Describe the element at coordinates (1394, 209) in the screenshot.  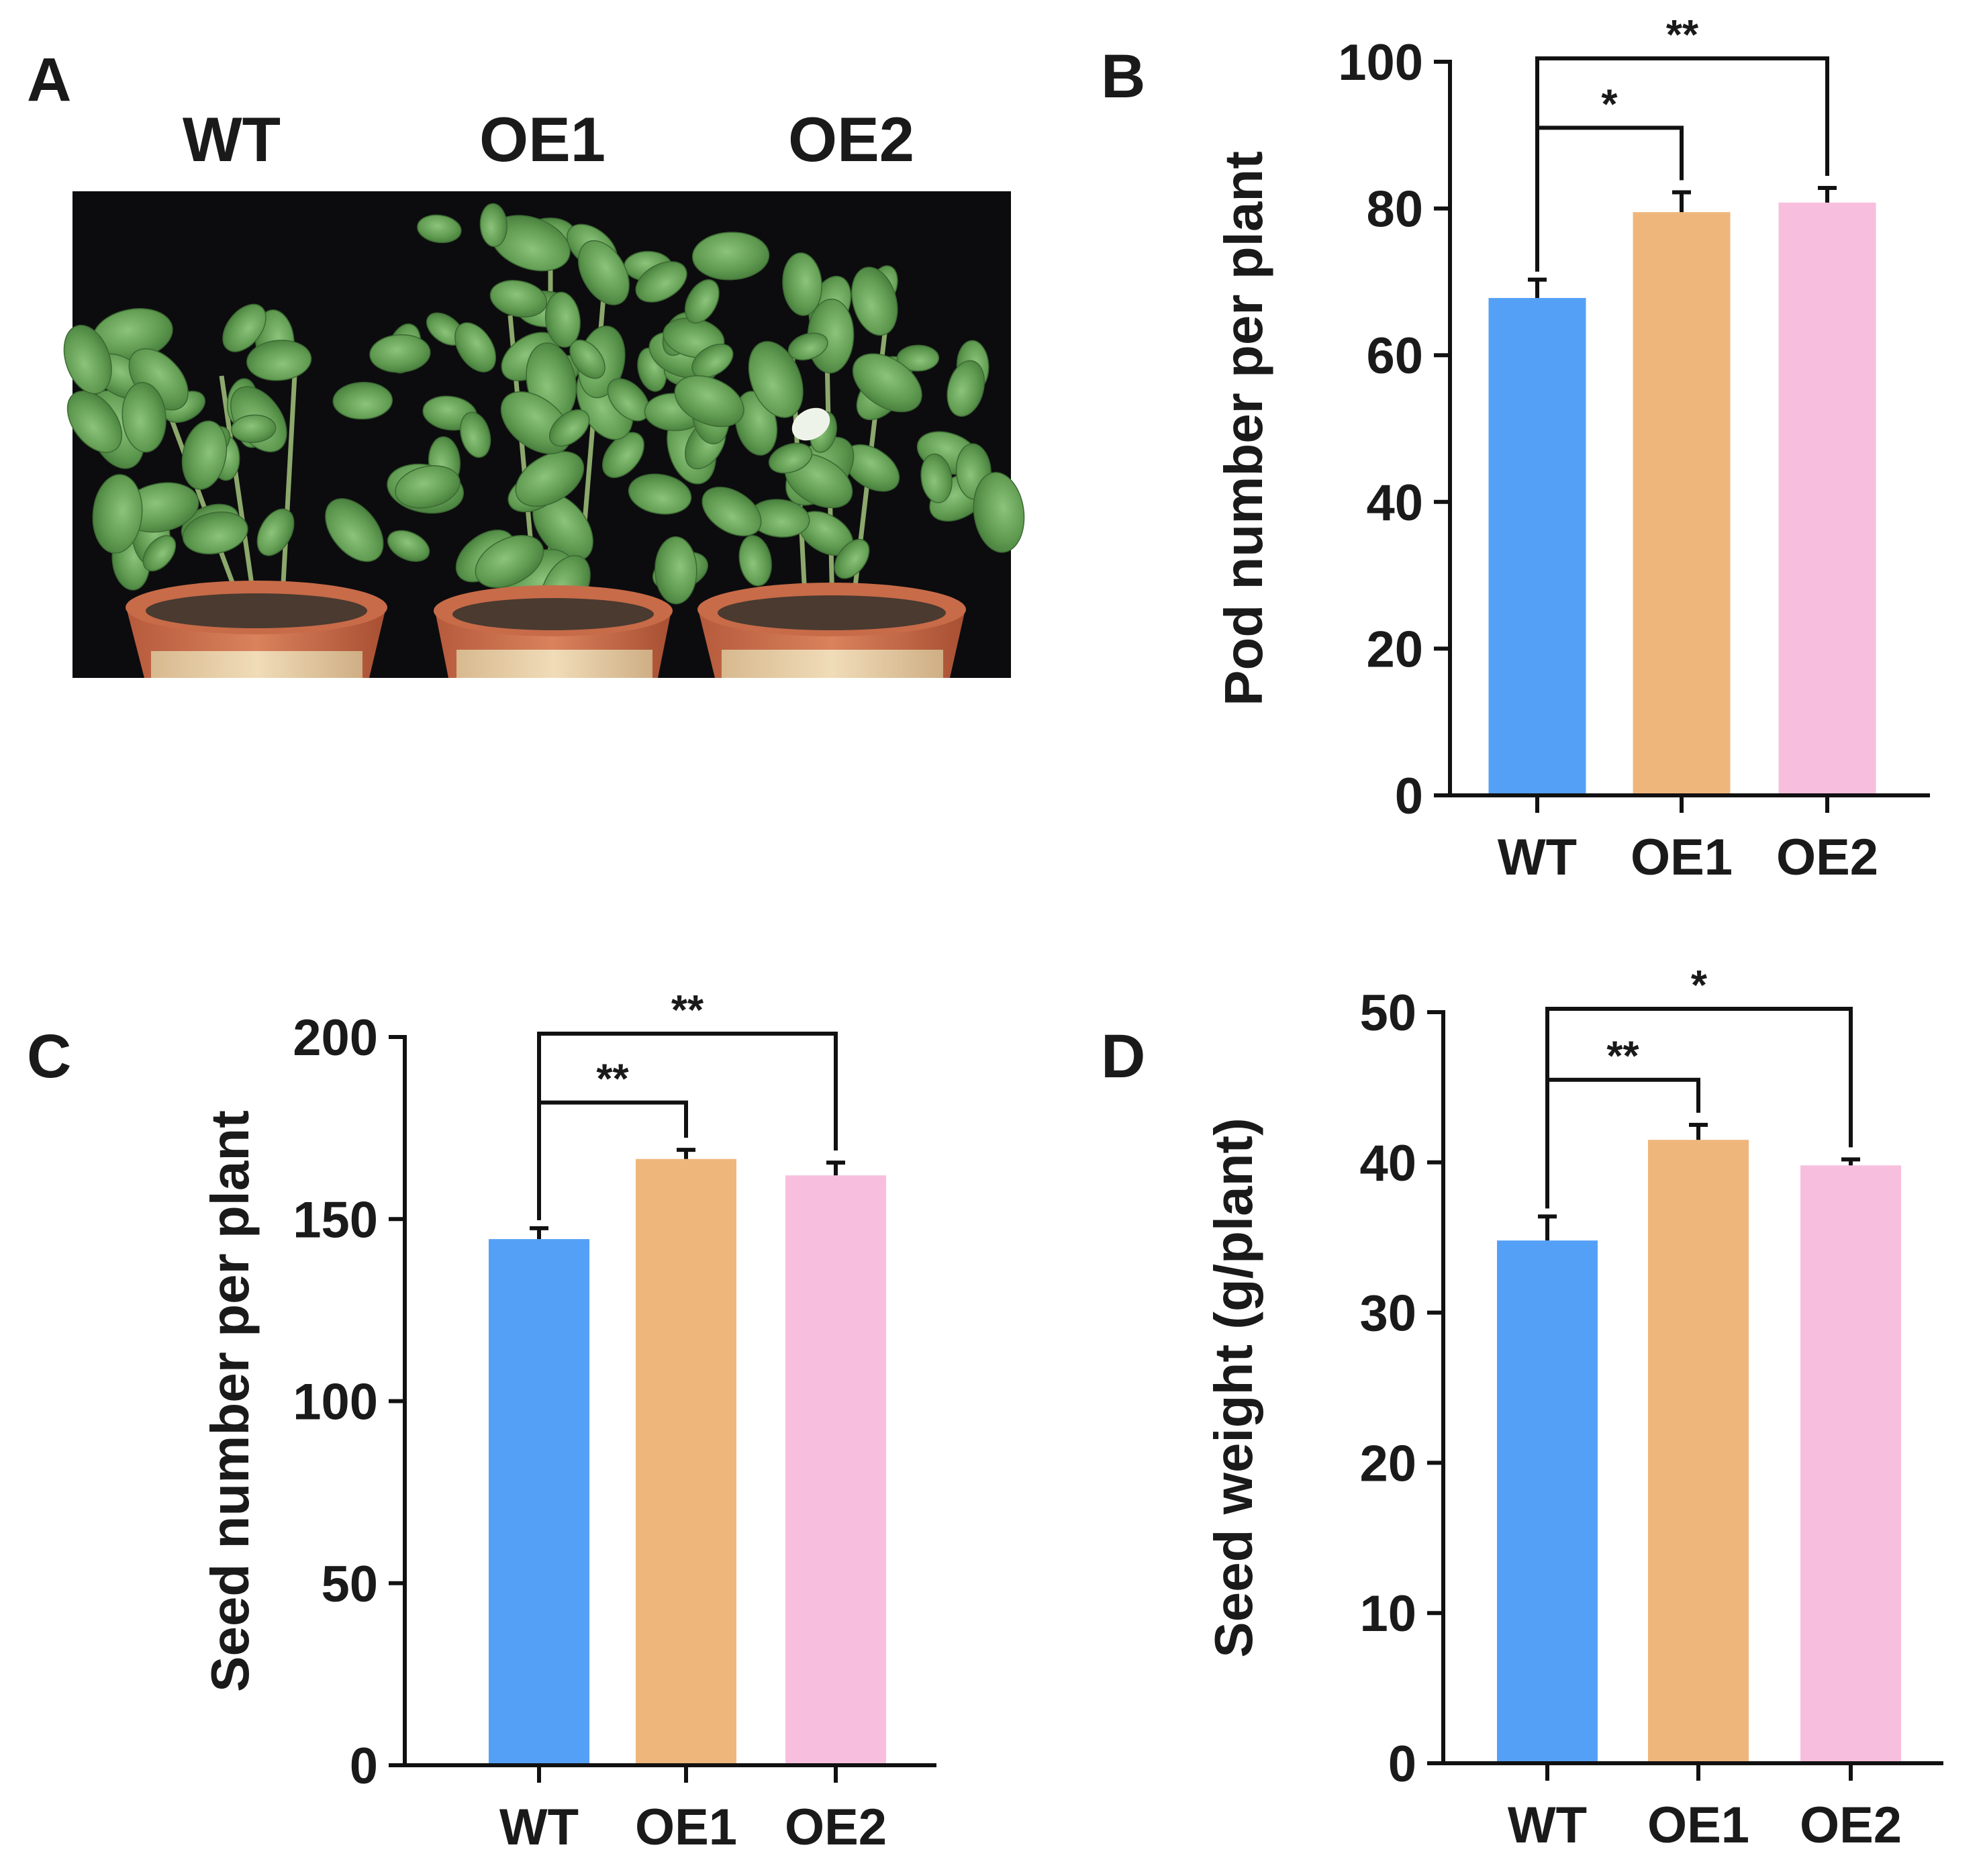
I see `y-tick-label: 80` at that location.